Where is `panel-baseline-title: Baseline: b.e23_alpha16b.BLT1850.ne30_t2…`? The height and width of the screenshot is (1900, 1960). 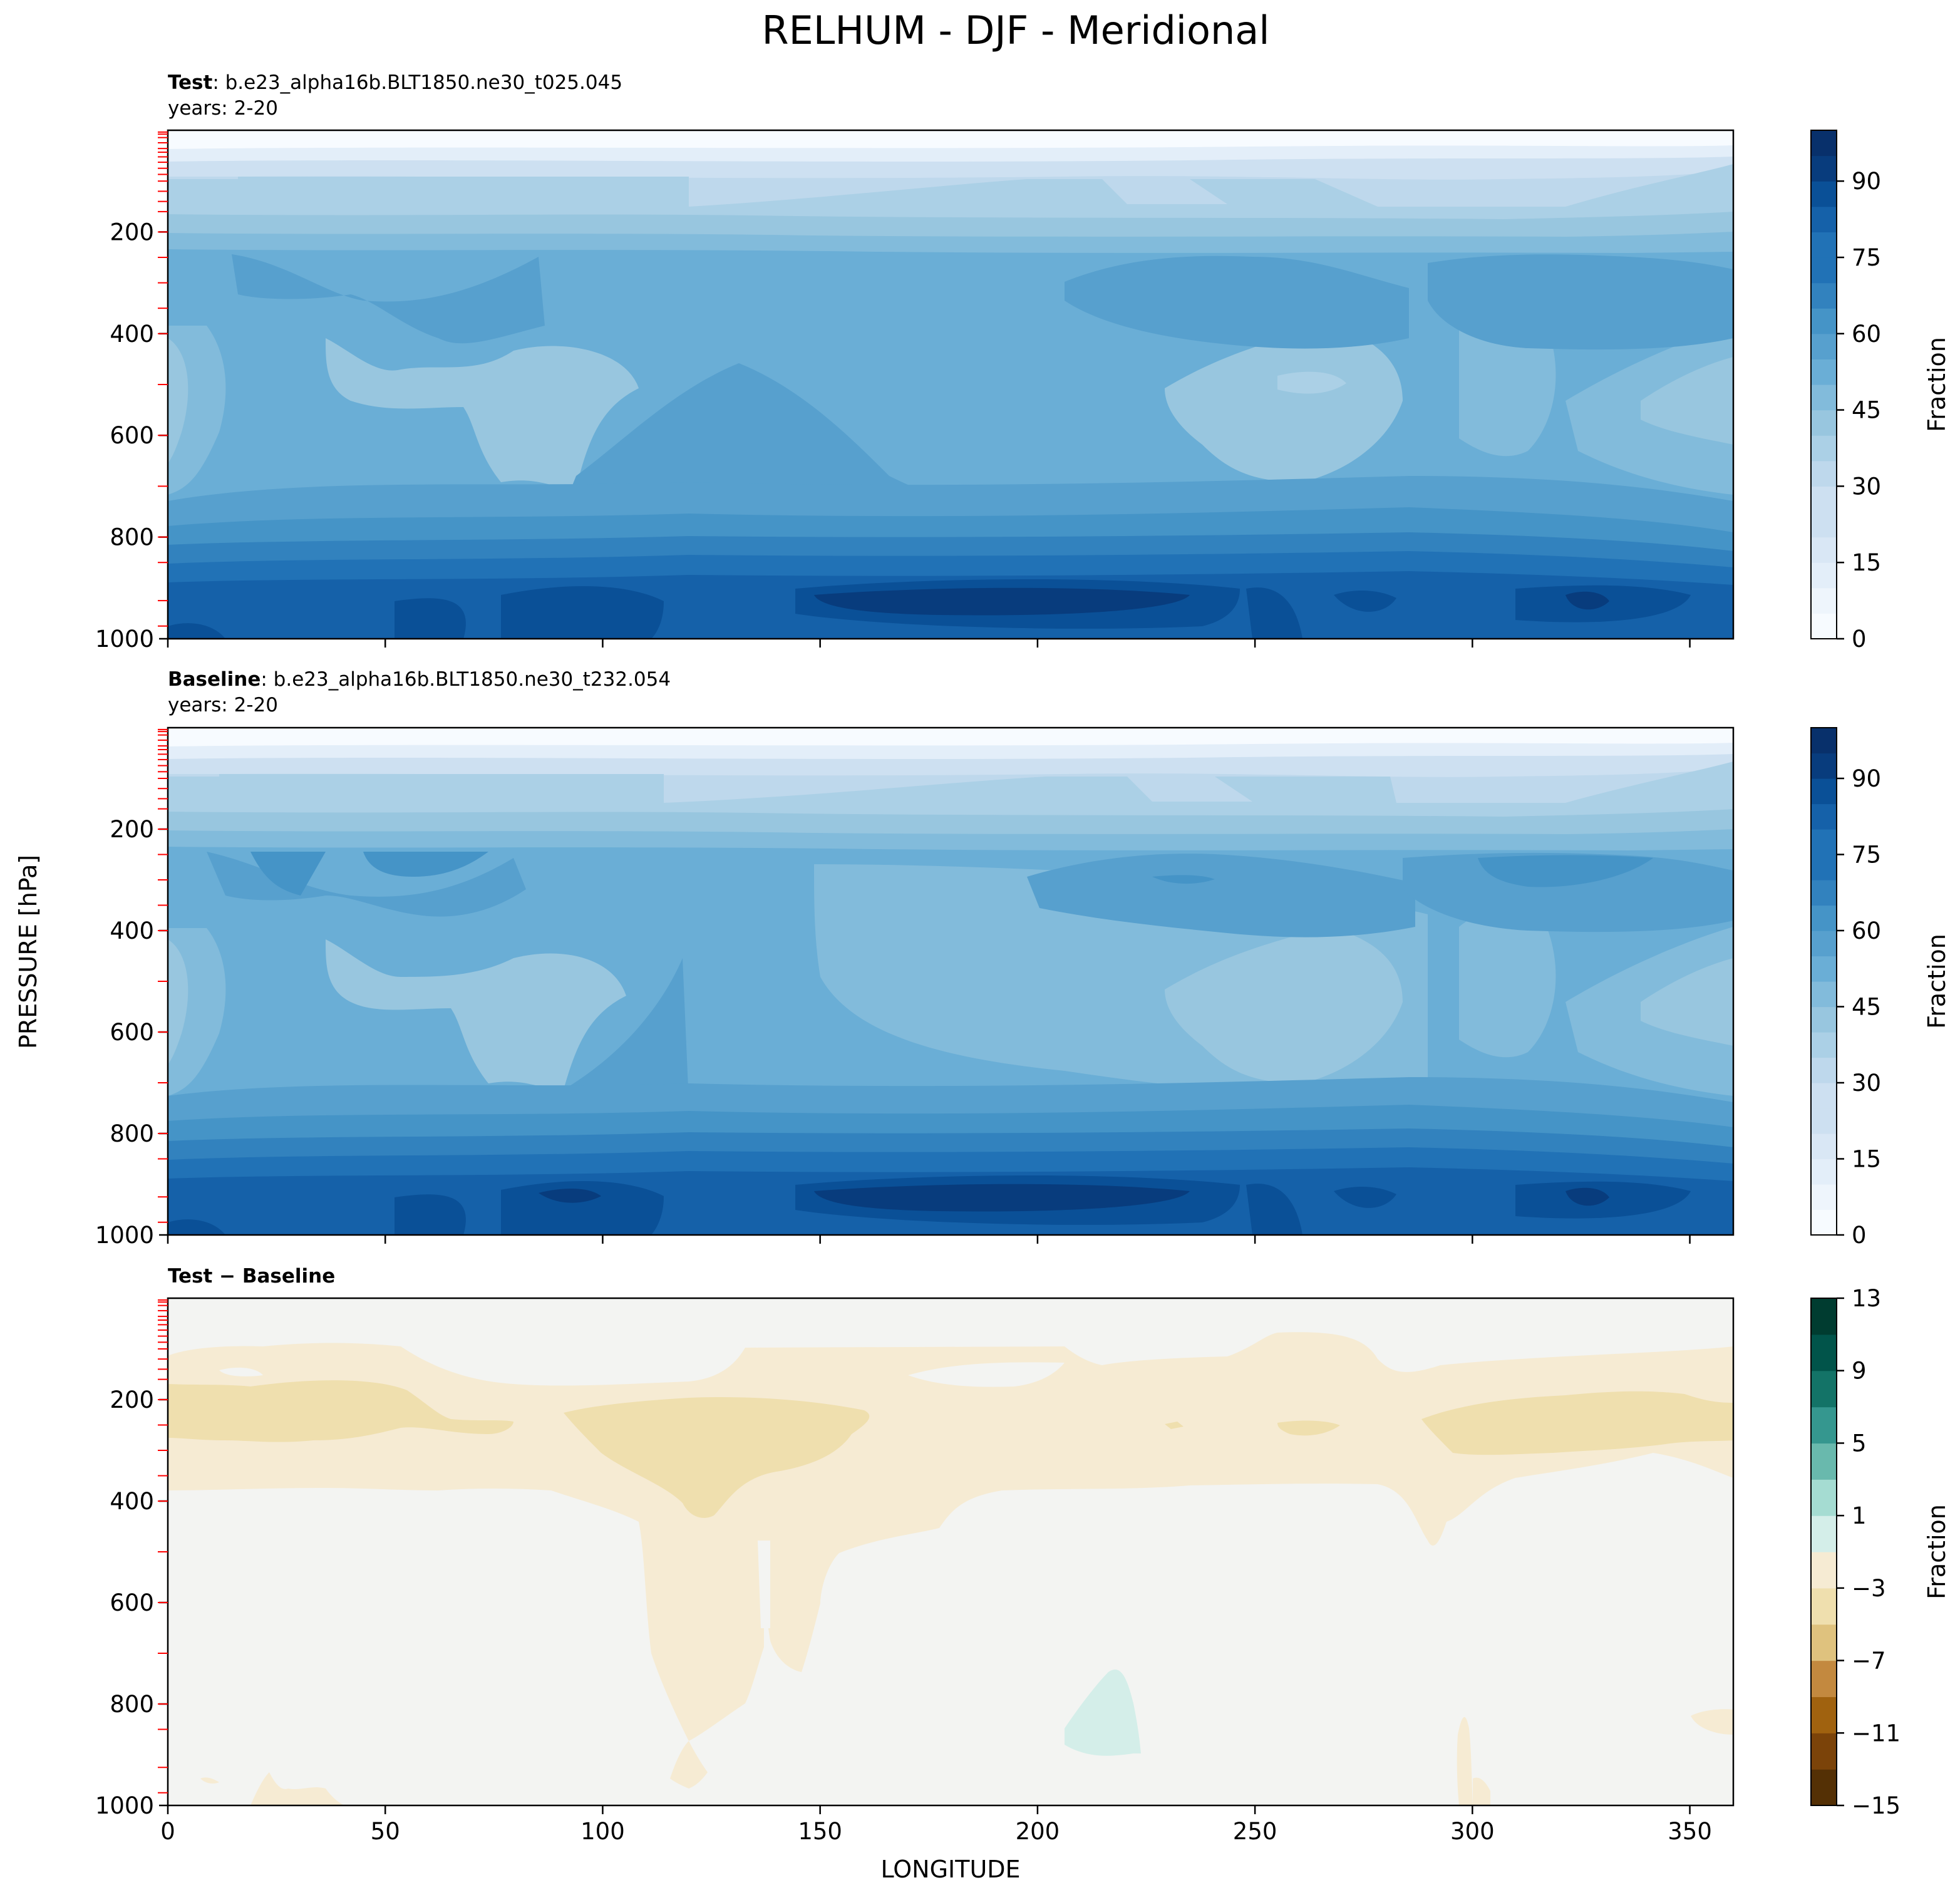 panel-baseline-title: Baseline: b.e23_alpha16b.BLT1850.ne30_t2… is located at coordinates (419, 679).